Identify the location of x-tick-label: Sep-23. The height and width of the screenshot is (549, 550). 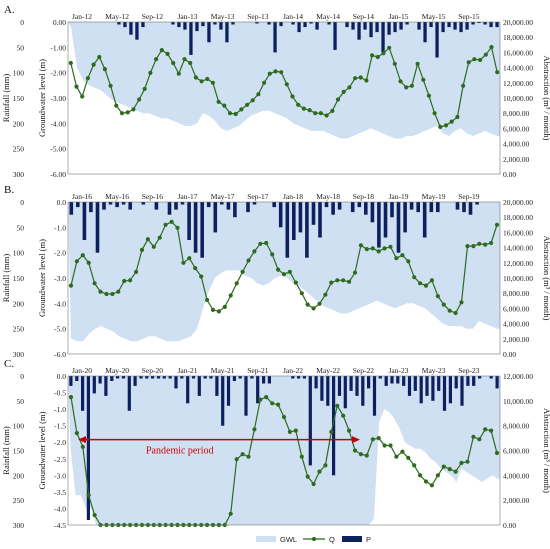
(468, 370).